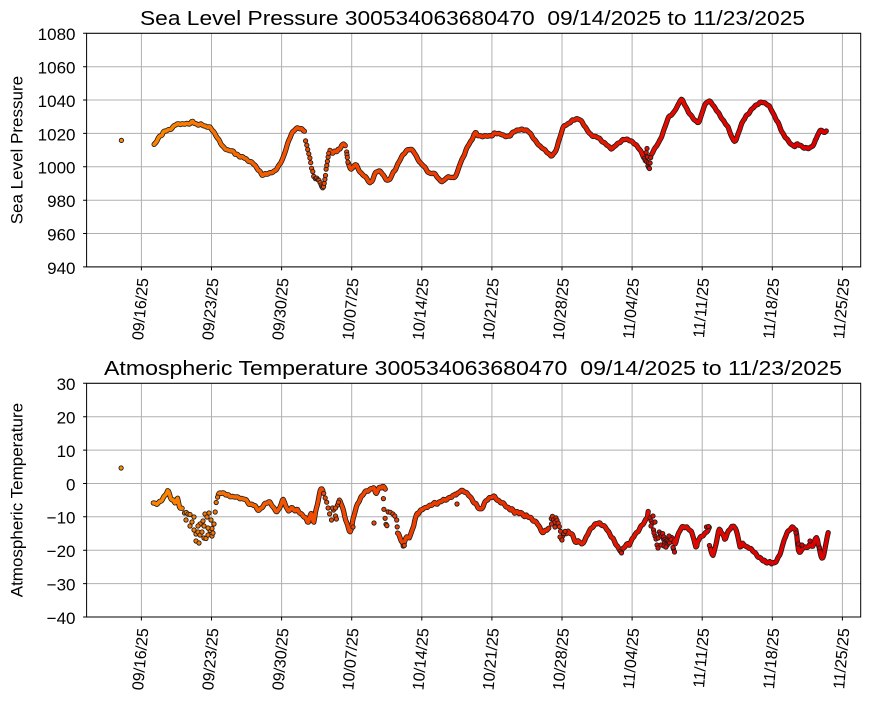 This screenshot has height=705, width=870. I want to click on svg-text: 20, so click(66, 418).